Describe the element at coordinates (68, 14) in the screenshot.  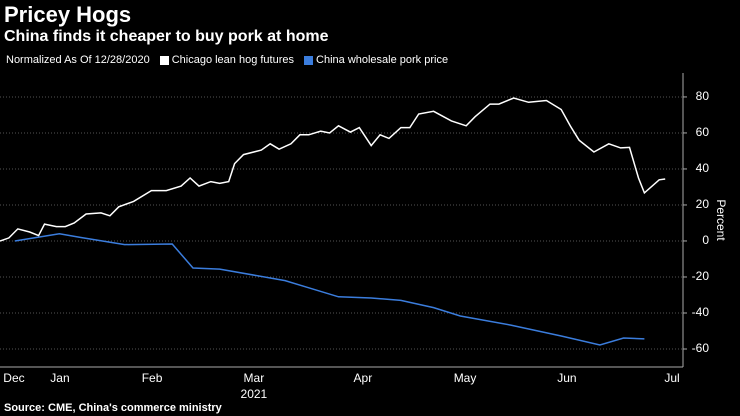
I see `chart-title: Pricey Hogs` at that location.